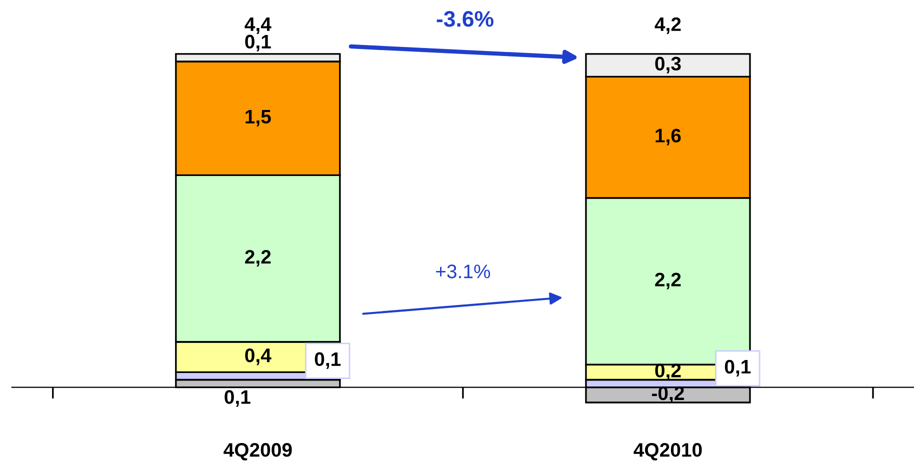 This screenshot has width=914, height=466. I want to click on data-label: 1,6, so click(668, 137).